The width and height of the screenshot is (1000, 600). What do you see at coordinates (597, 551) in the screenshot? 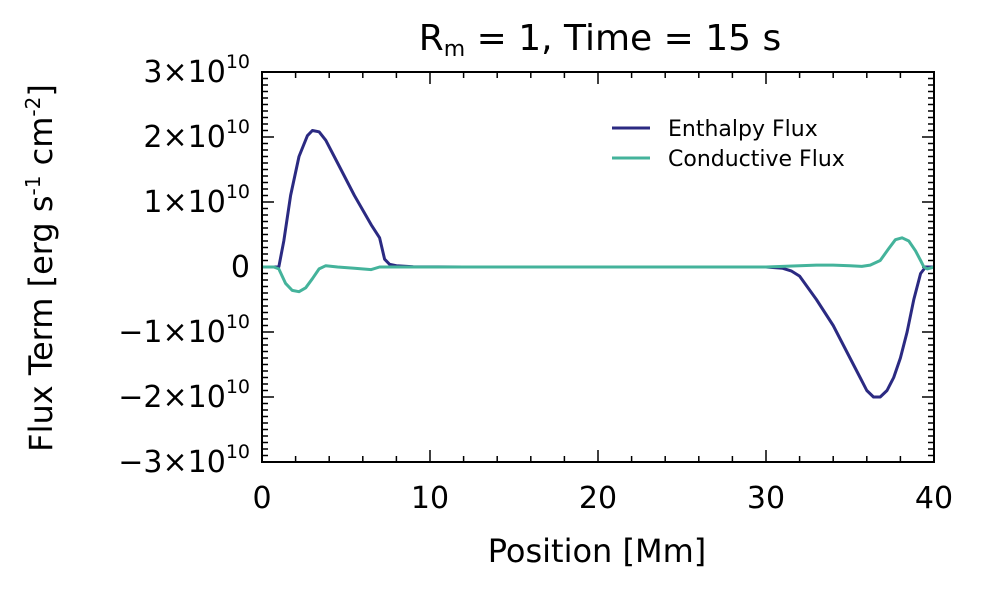
I see `x-axis-label: Position [Mm]` at bounding box center [597, 551].